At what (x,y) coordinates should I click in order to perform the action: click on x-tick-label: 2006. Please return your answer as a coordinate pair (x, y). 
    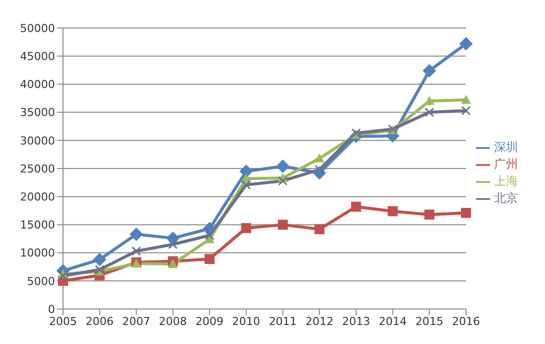
    Looking at the image, I should click on (100, 321).